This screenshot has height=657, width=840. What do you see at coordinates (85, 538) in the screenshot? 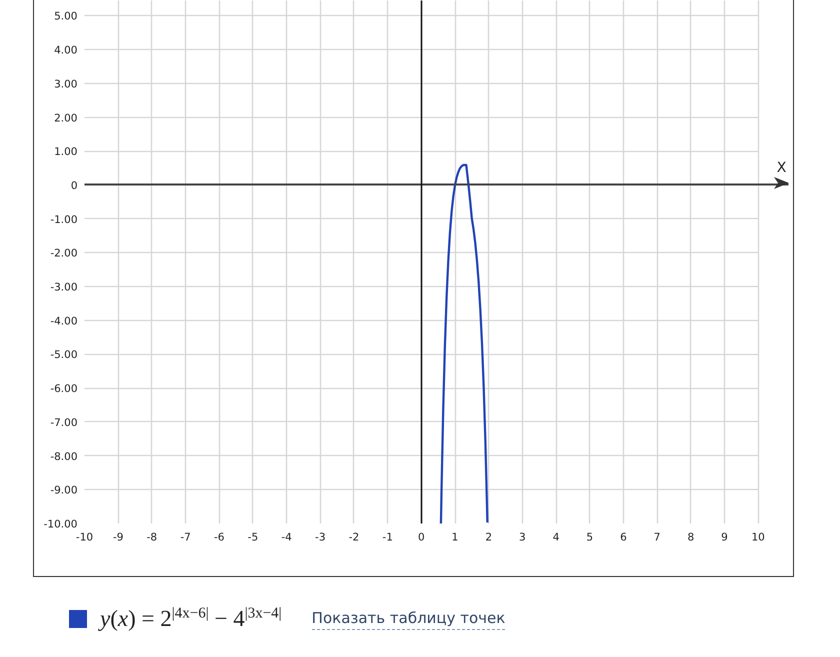
I see `x-tick-label: -10` at bounding box center [85, 538].